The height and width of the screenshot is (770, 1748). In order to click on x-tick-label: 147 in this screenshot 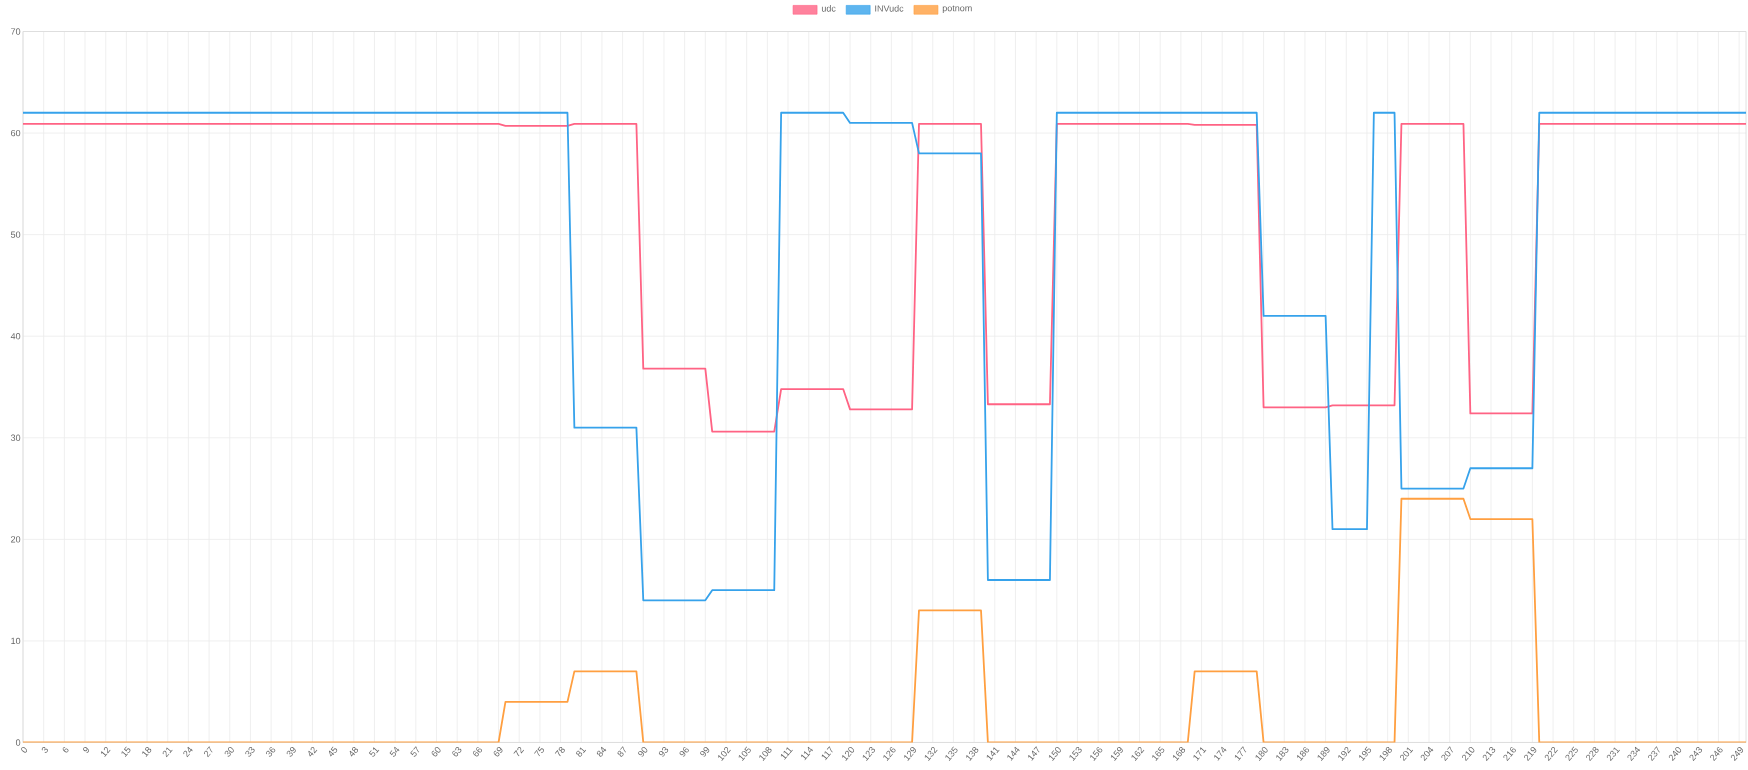, I will do `click(1034, 753)`.